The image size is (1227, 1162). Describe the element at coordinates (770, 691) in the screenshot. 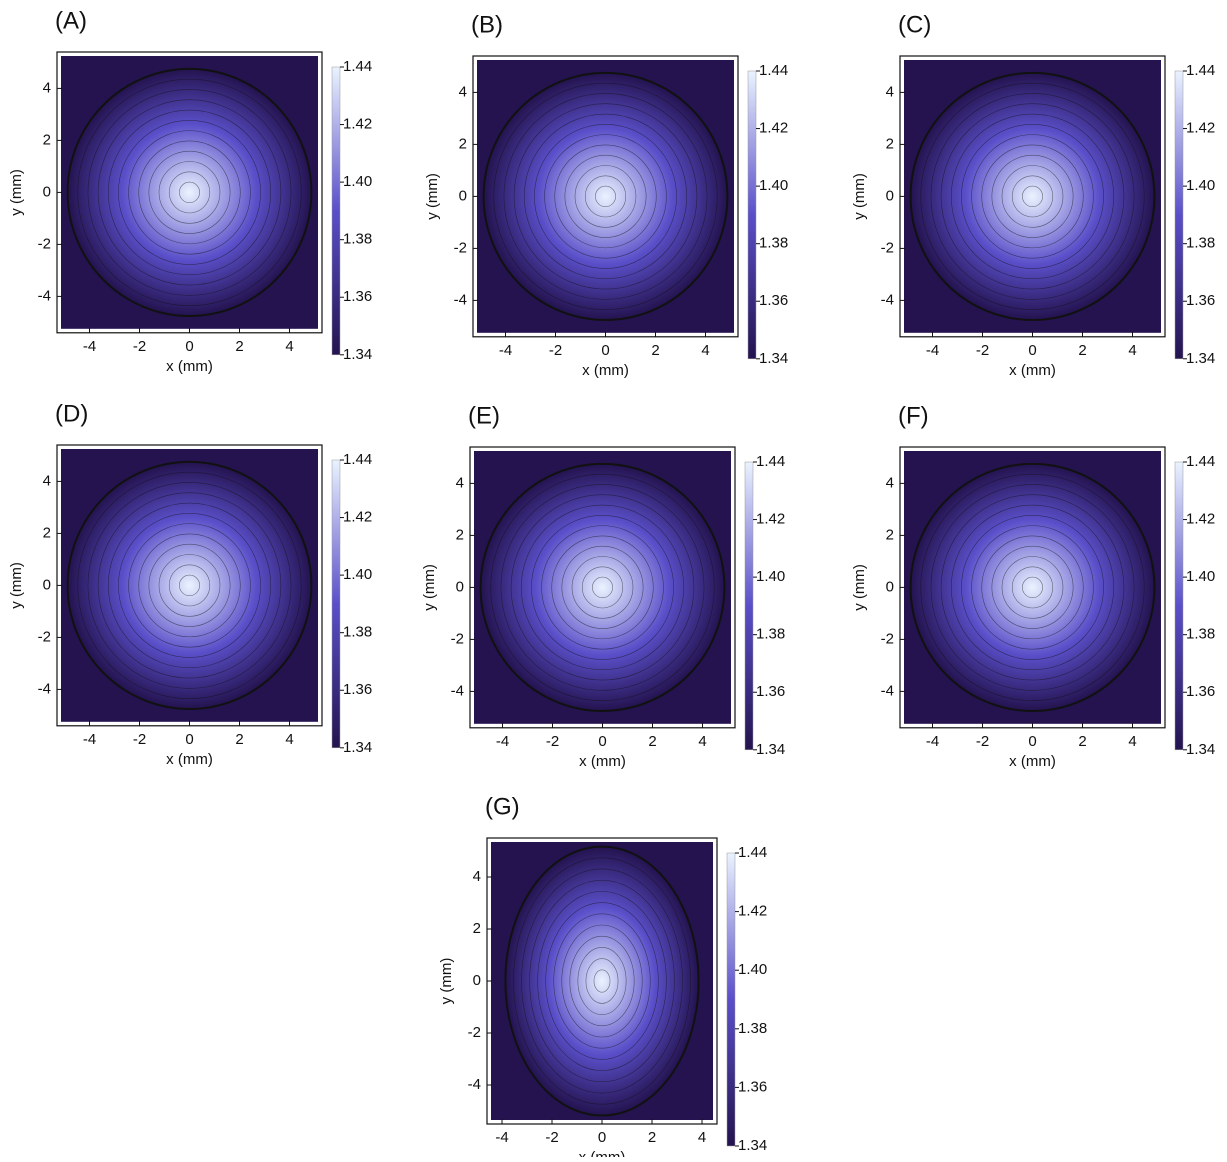

I see `colorbar-tick-label: 1.36` at that location.